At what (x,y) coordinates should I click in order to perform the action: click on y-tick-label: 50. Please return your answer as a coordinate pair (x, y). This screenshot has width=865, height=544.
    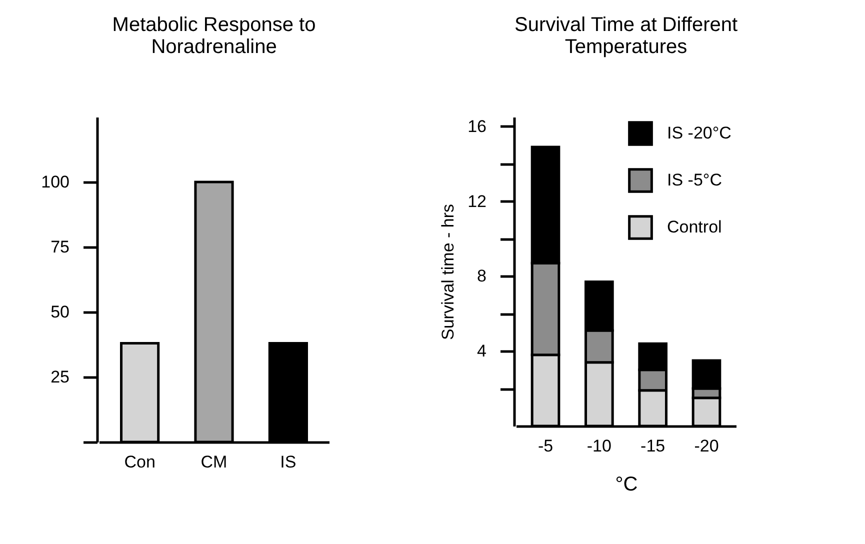
    Looking at the image, I should click on (60, 312).